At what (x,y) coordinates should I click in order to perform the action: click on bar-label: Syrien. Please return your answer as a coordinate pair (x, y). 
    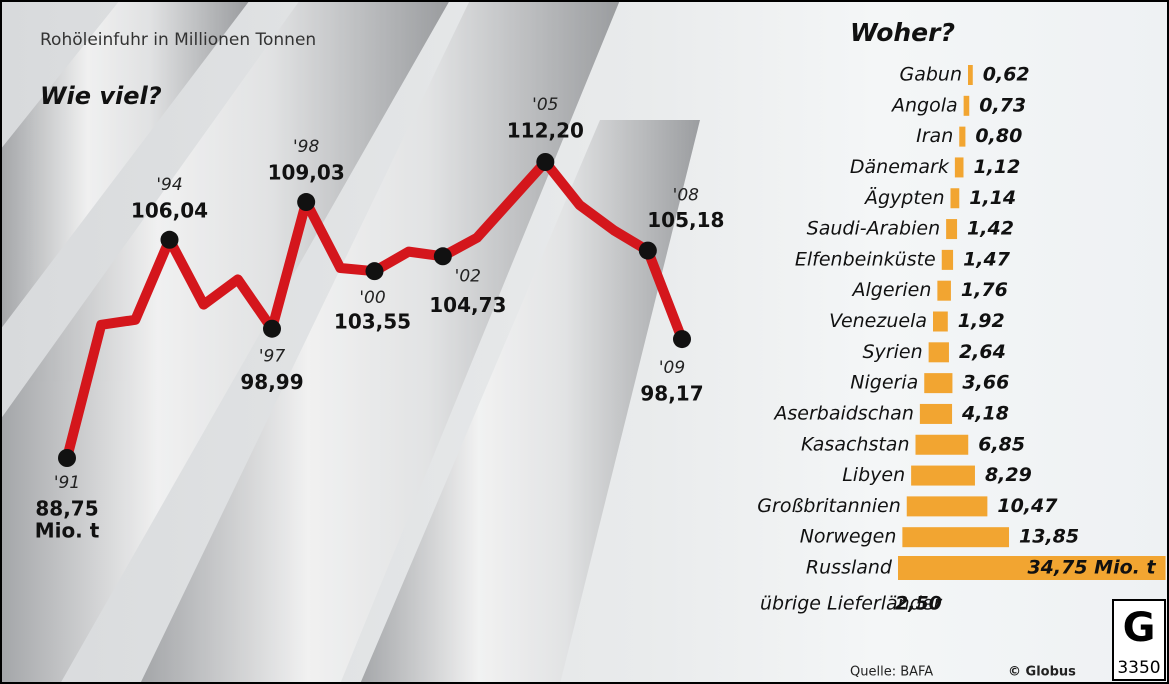
    Looking at the image, I should click on (892, 352).